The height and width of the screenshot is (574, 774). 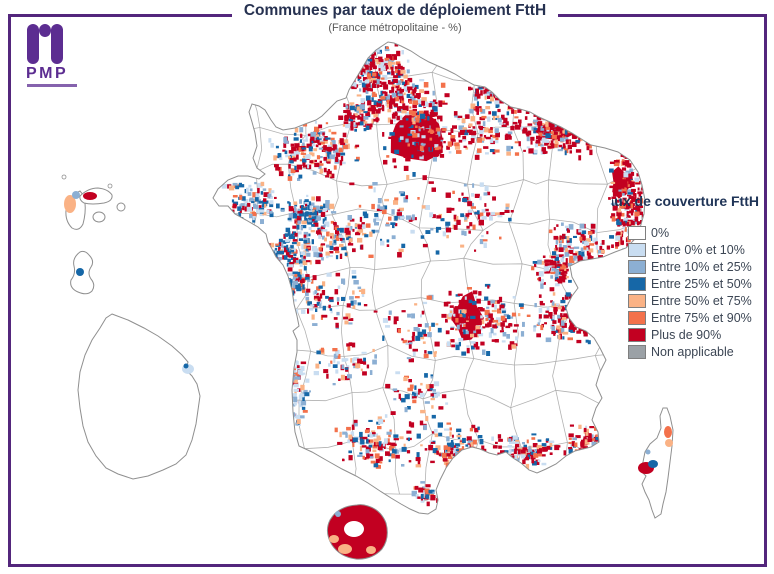 I want to click on guadeloupe-inset, so click(x=93, y=202).